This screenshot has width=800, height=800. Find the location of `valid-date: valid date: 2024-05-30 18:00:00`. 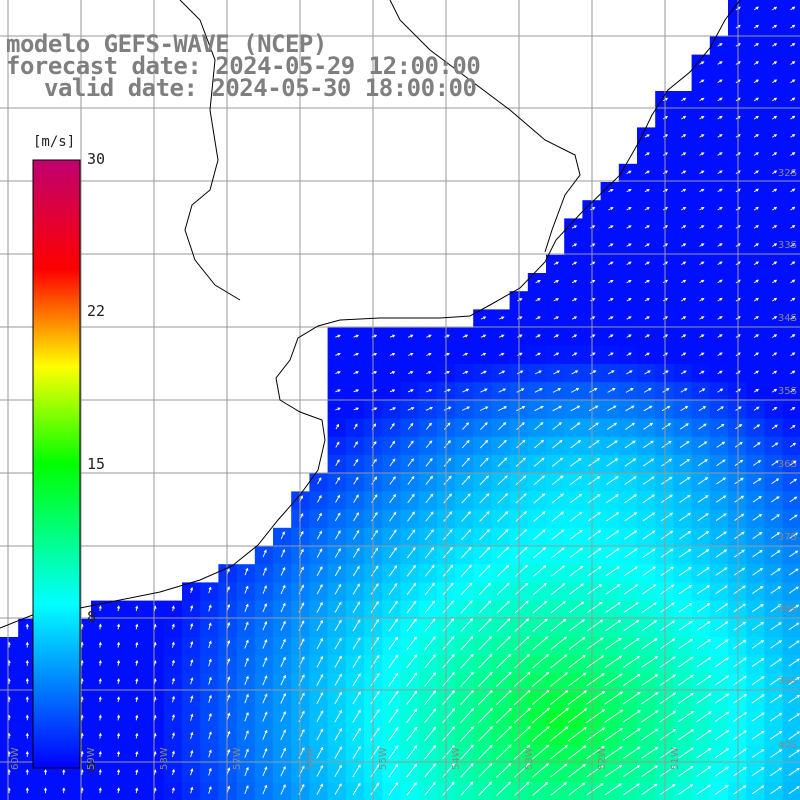

valid-date: valid date: 2024-05-30 18:00:00 is located at coordinates (260, 88).